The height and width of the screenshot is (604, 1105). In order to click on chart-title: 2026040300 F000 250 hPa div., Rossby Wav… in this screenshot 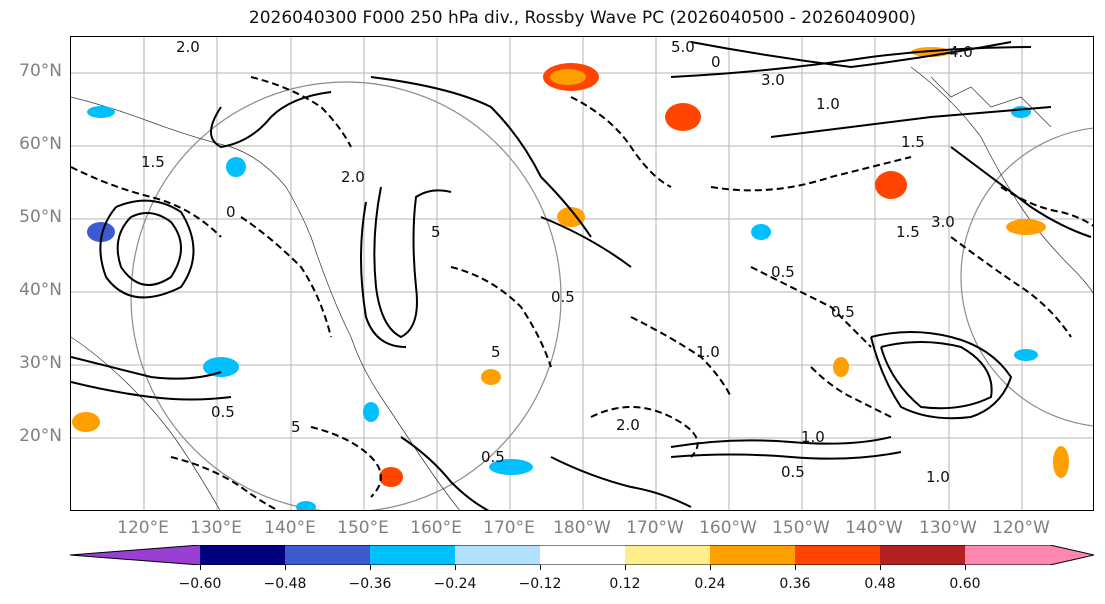, I will do `click(582, 18)`.